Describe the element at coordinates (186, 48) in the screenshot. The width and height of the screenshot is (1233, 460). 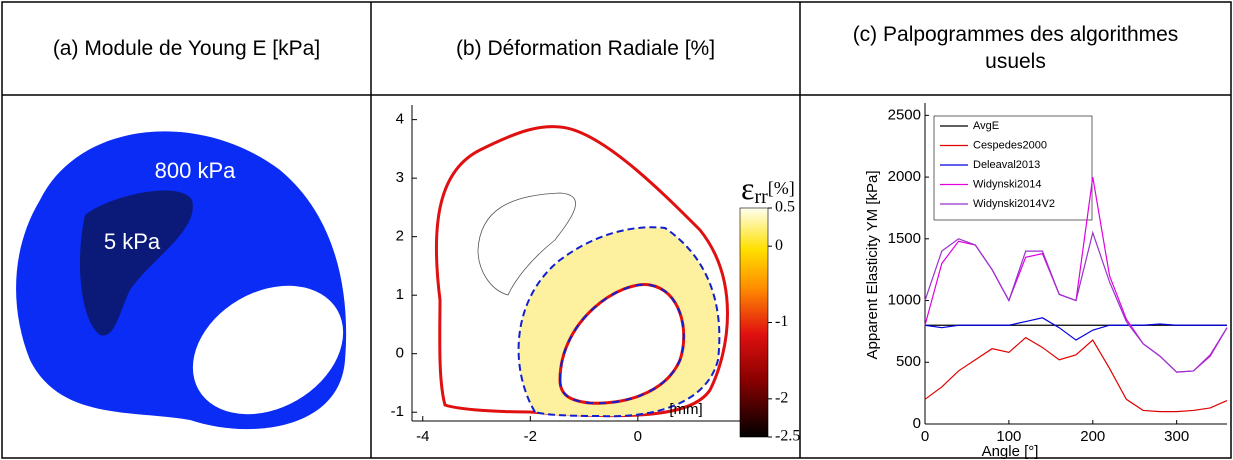
I see `header-cell: (a) Module de Young E [kPa]` at that location.